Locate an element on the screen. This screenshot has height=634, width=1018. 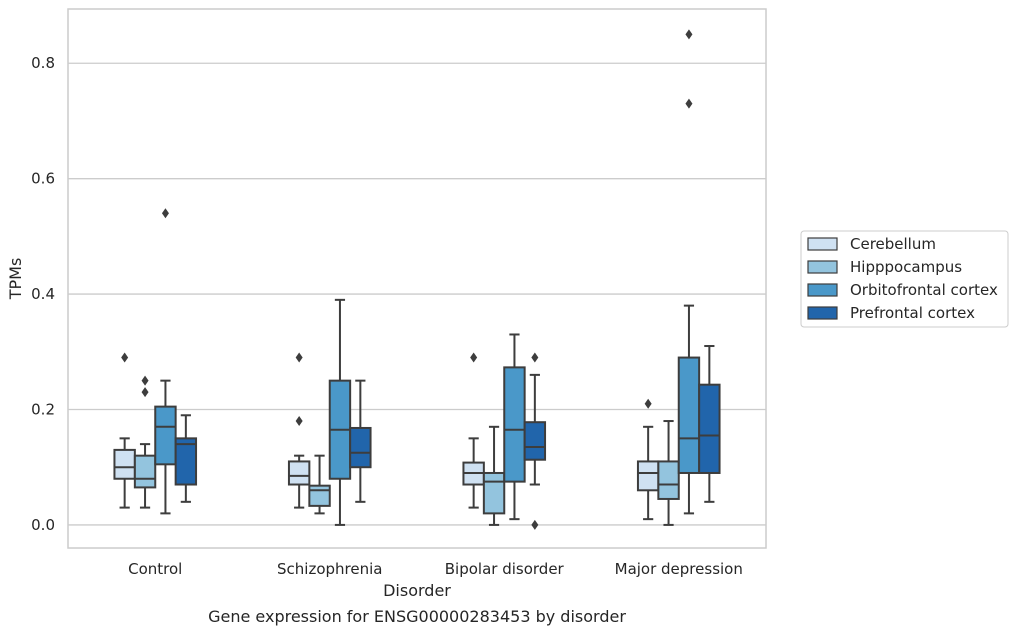
x-tick-label: Control is located at coordinates (155, 569).